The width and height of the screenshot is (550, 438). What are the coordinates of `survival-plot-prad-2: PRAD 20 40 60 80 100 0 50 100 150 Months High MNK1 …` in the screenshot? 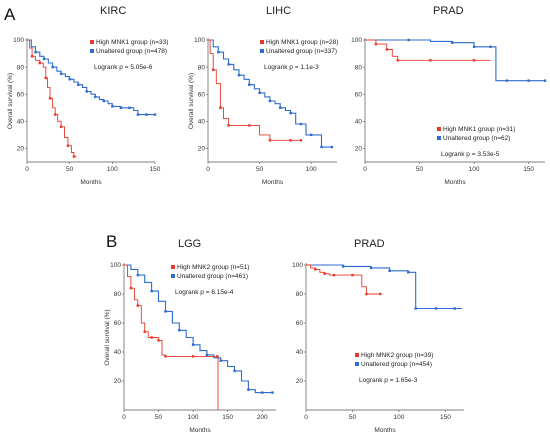 It's located at (449, 95).